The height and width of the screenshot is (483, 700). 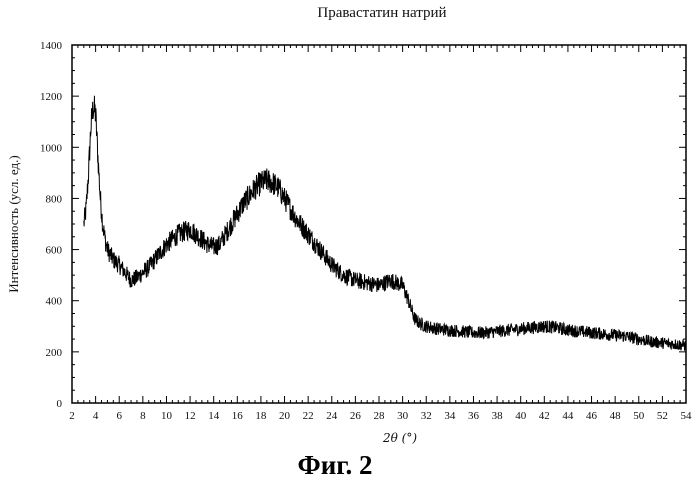 What do you see at coordinates (51, 46) in the screenshot?
I see `y-tick-label: 1400` at bounding box center [51, 46].